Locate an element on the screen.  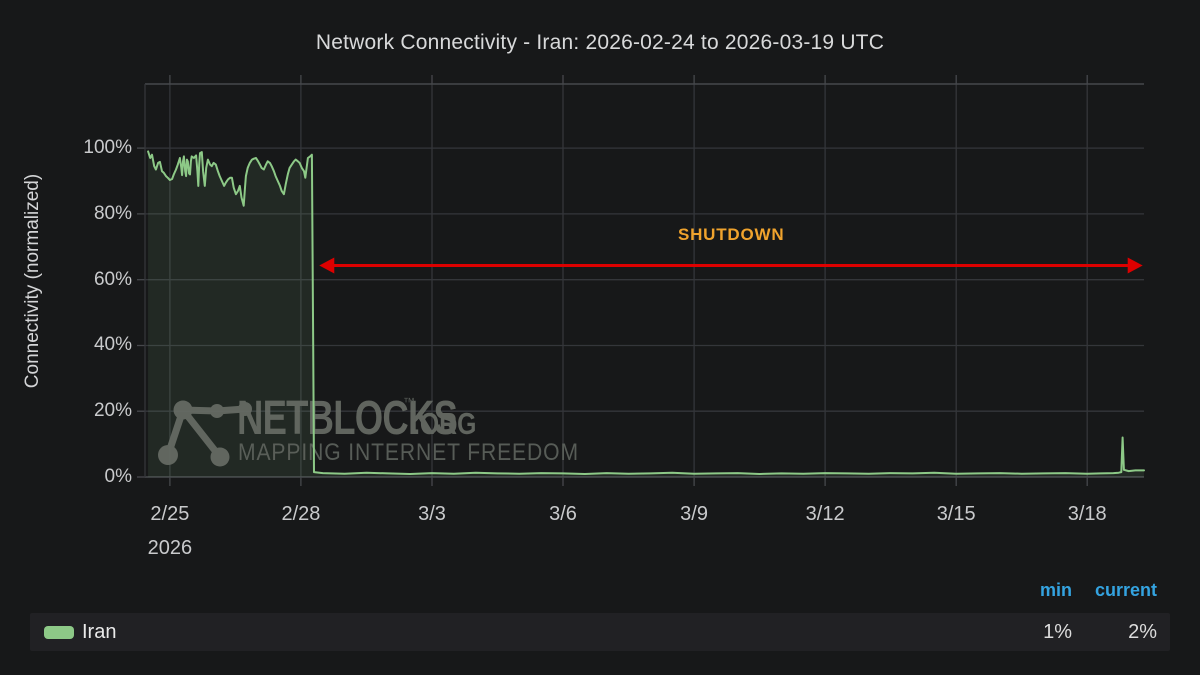
x-tick-label: 3/9 is located at coordinates (694, 514).